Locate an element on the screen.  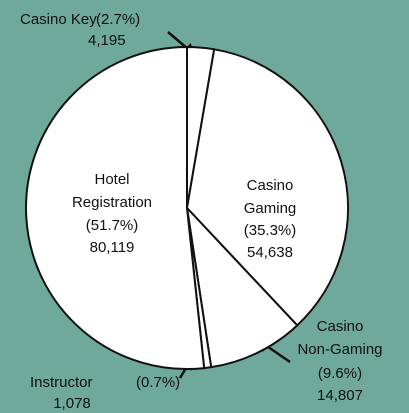
slice-name-line: Non-Gaming is located at coordinates (339, 349).